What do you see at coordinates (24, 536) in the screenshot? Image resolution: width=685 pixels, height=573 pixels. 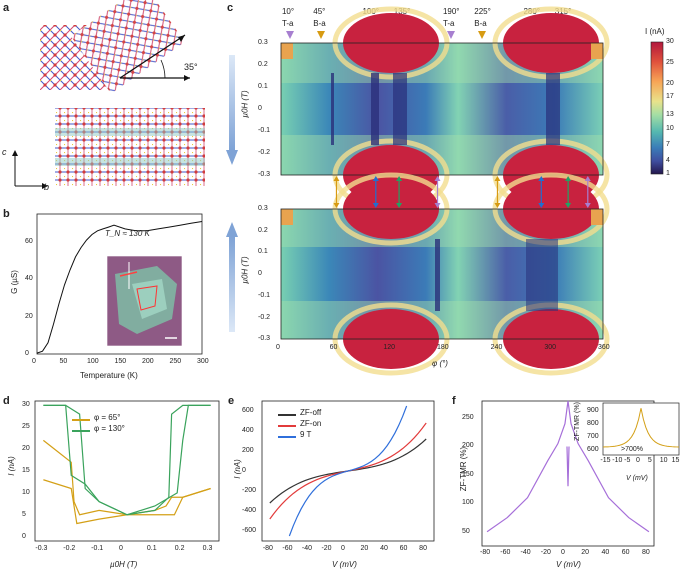 I see `d-ytick: 0` at bounding box center [24, 536].